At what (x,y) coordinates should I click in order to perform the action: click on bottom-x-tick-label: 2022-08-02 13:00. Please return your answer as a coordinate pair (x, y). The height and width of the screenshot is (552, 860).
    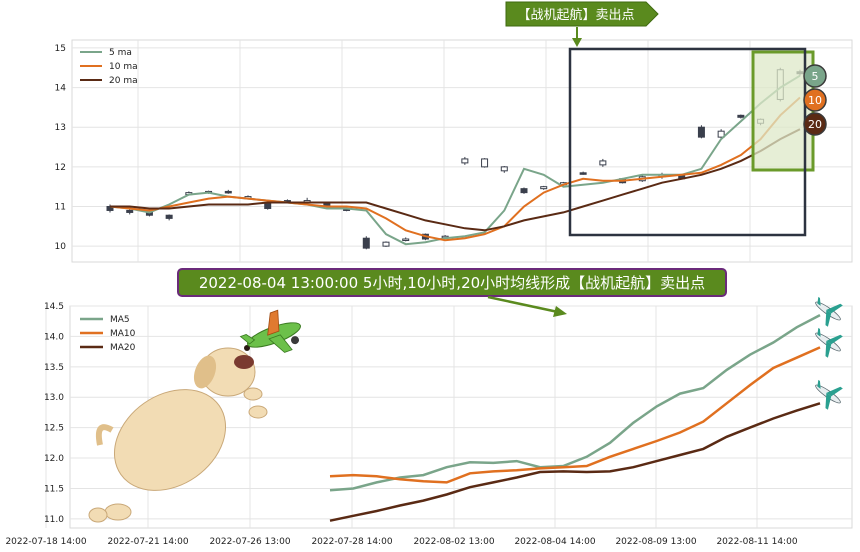
    Looking at the image, I should click on (453, 542).